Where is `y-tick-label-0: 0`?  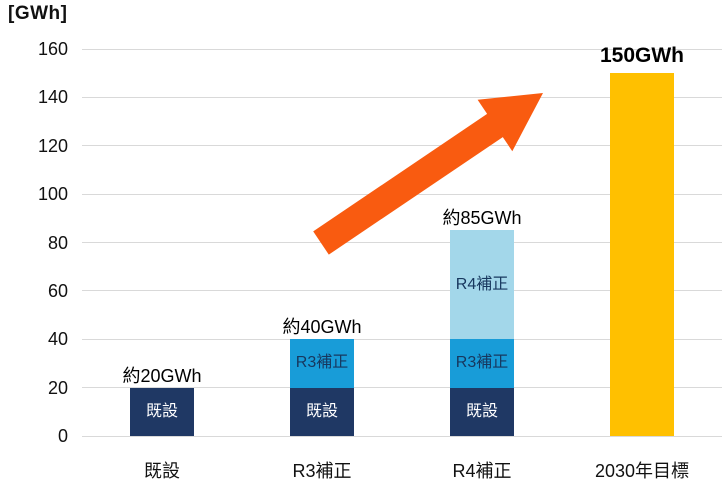
y-tick-label-0: 0 is located at coordinates (62, 436).